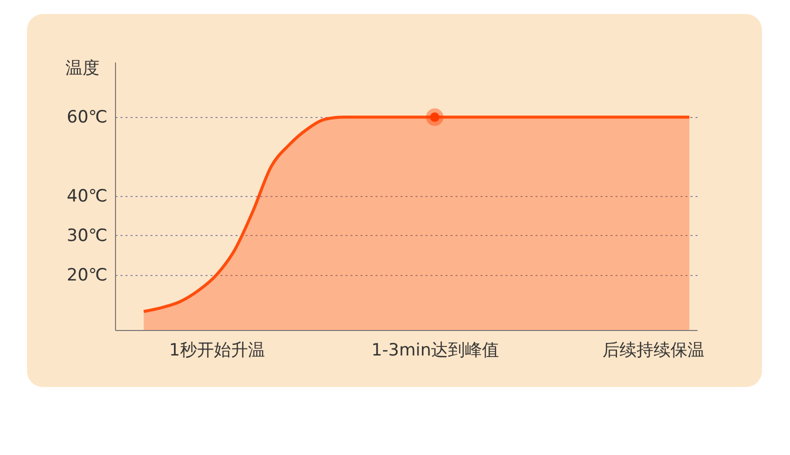  What do you see at coordinates (87, 275) in the screenshot?
I see `y-tick-label: 20℃` at bounding box center [87, 275].